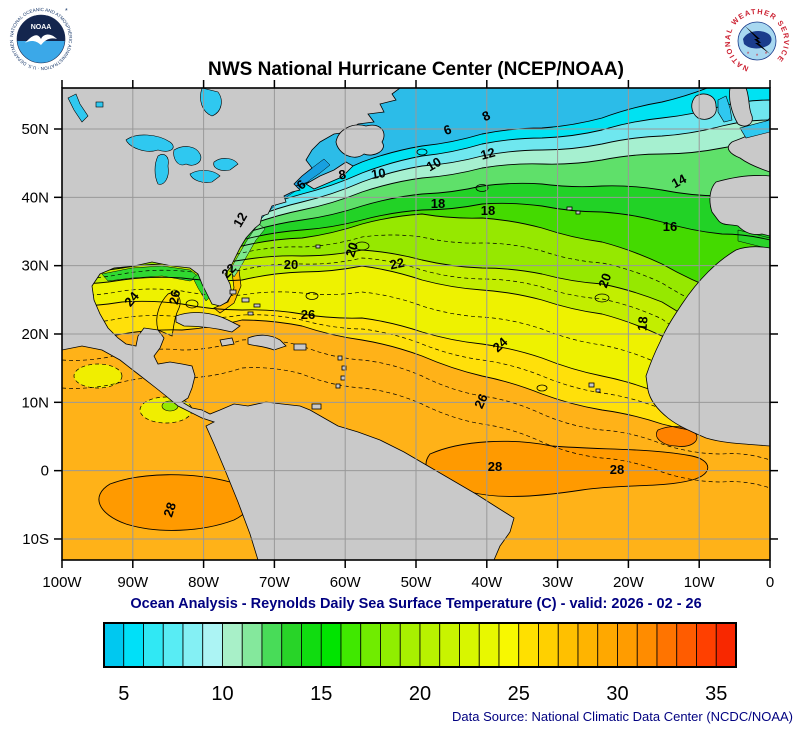 The width and height of the screenshot is (800, 737). I want to click on noaa-inner-ring, so click(41, 39).